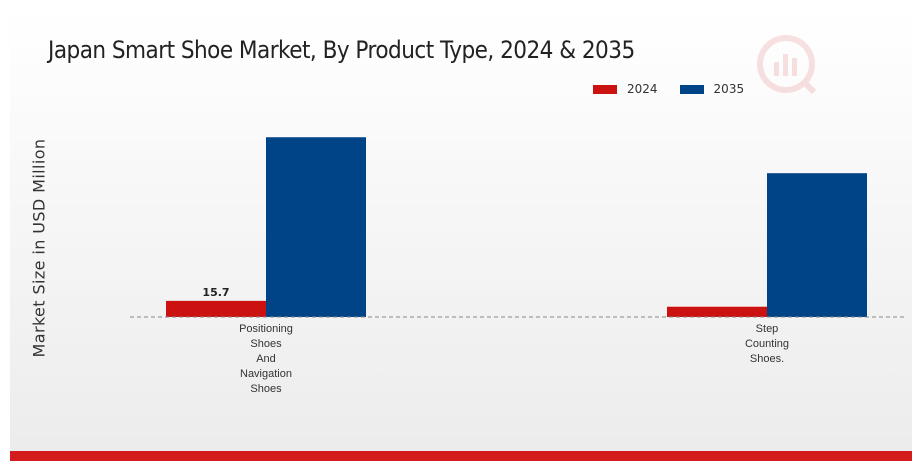 This screenshot has width=922, height=465. Describe the element at coordinates (625, 89) in the screenshot. I see `legend-item-2024: 2024` at that location.